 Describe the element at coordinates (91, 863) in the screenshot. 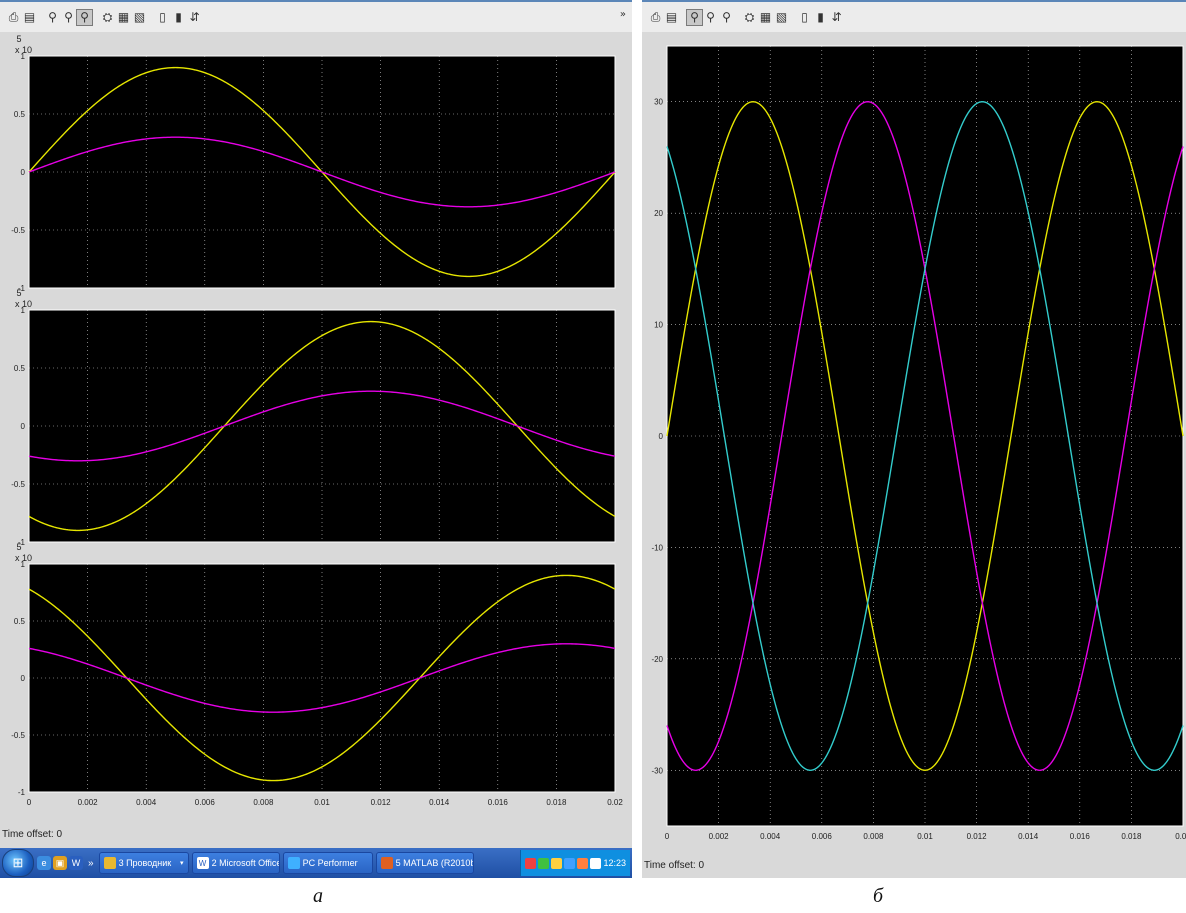

I see `quick-launch-more-icon: »` at that location.